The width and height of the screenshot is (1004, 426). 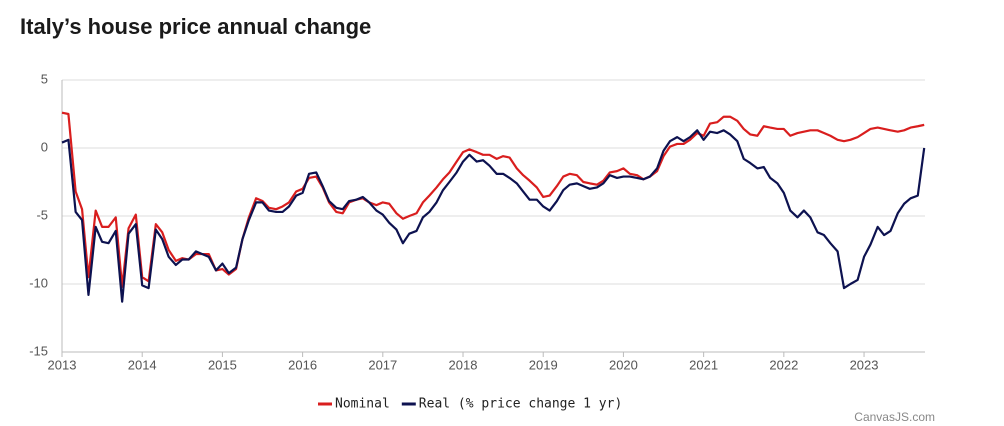 I want to click on x-tick-label: 2022, so click(x=783, y=364).